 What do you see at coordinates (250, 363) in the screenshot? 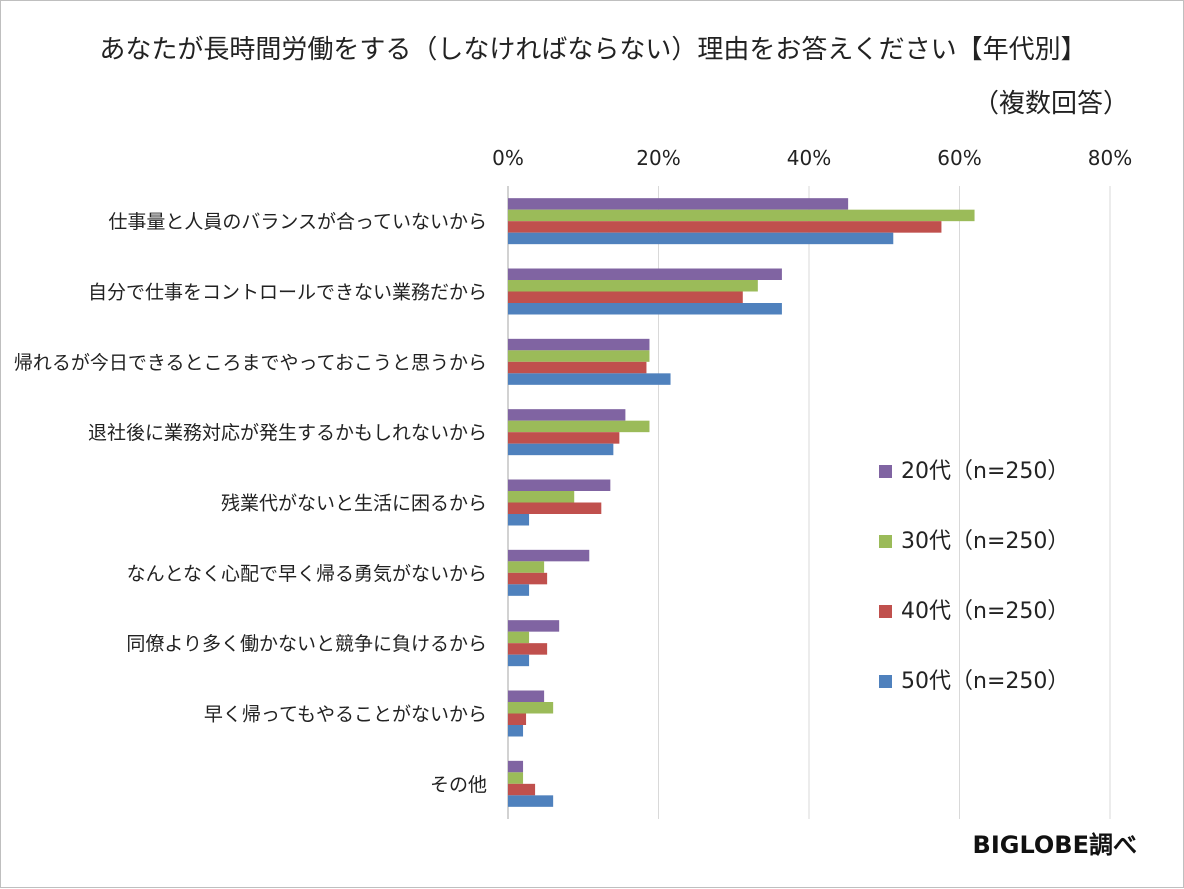
I see `category-label: 帰れるが今日できるところまでやっておこうと思うから` at bounding box center [250, 363].